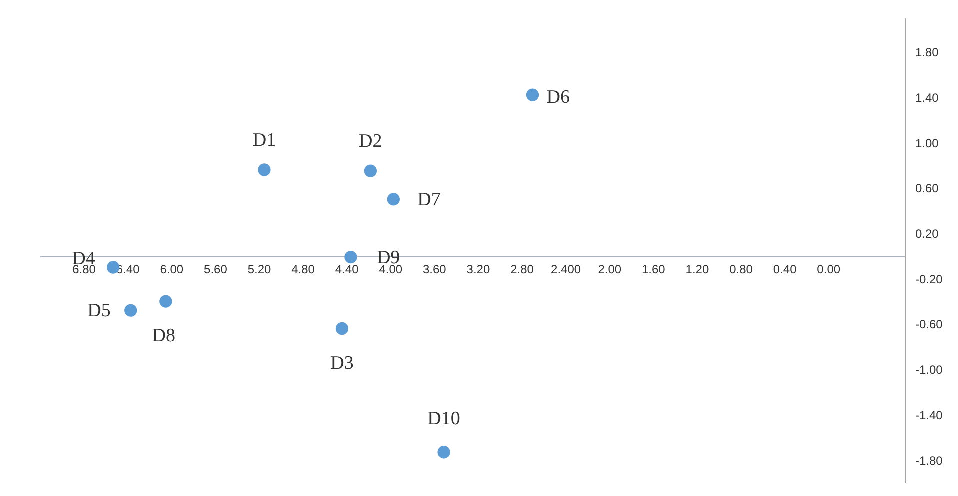  I want to click on x-tick-label: 3.20, so click(478, 269).